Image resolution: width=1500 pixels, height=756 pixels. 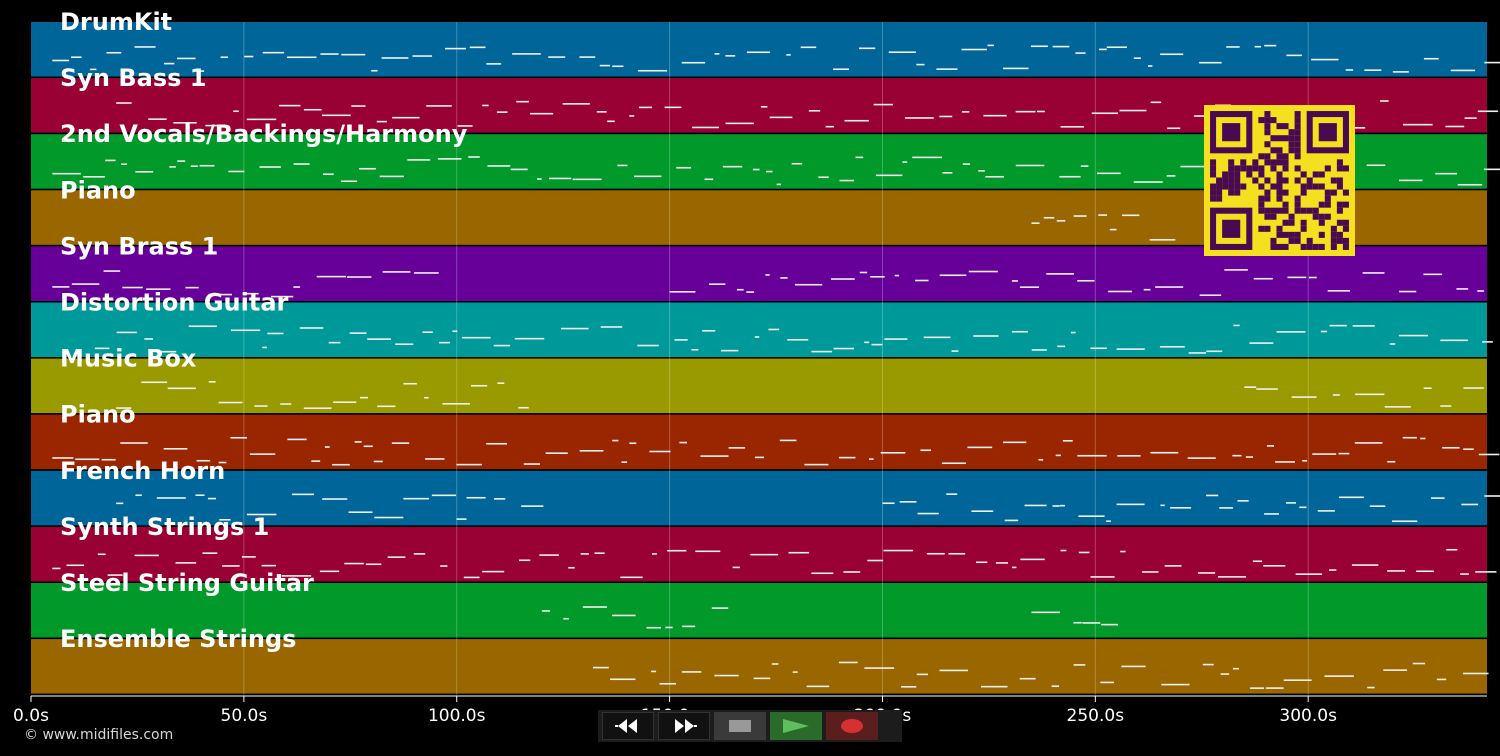 I want to click on record-button, so click(x=852, y=726).